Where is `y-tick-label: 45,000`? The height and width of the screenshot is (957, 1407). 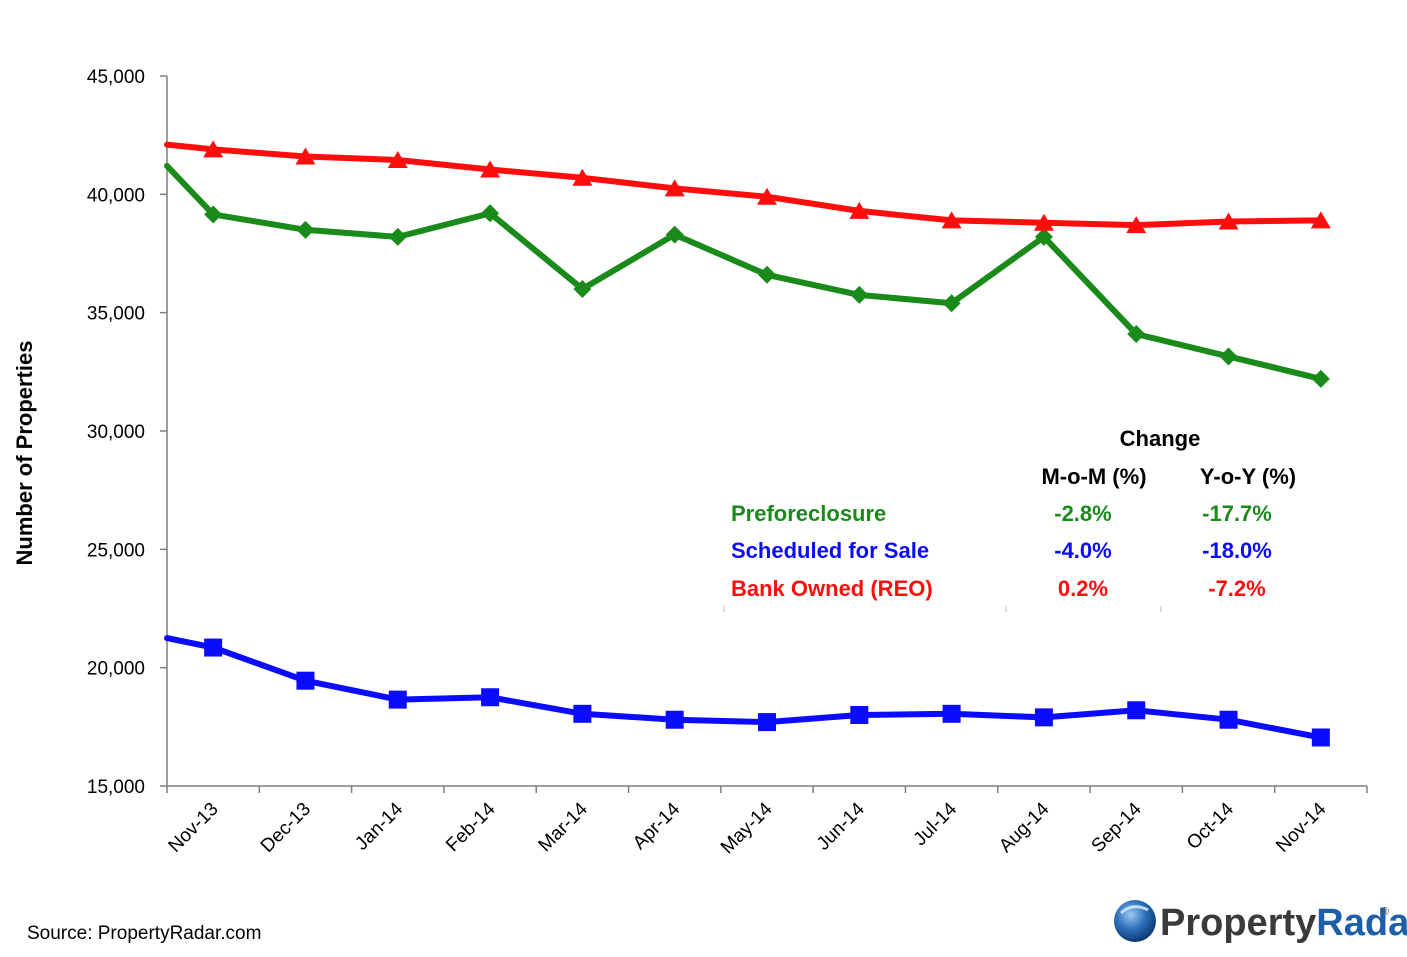 y-tick-label: 45,000 is located at coordinates (116, 77).